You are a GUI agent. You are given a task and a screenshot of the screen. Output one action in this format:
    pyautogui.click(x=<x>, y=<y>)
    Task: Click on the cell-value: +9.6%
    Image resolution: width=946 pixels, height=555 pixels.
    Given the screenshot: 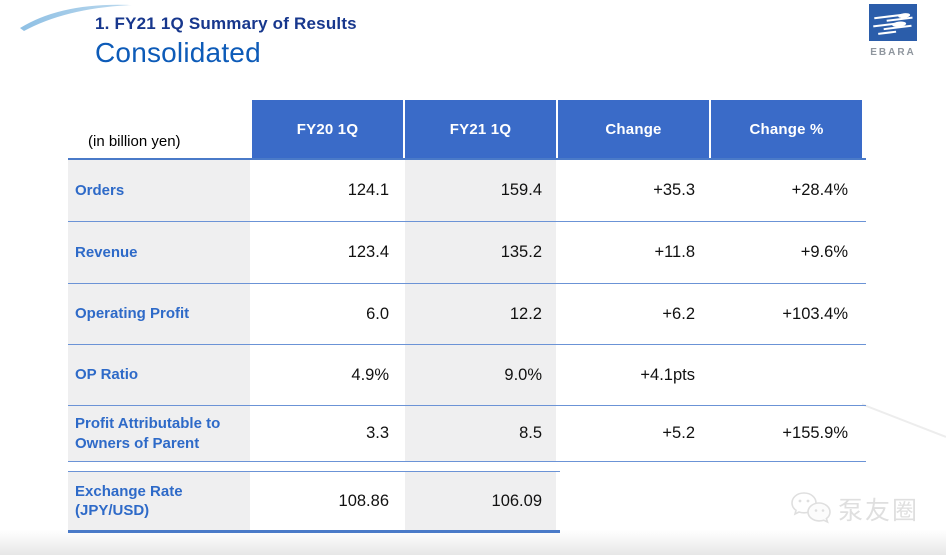 What is the action you would take?
    pyautogui.click(x=786, y=252)
    